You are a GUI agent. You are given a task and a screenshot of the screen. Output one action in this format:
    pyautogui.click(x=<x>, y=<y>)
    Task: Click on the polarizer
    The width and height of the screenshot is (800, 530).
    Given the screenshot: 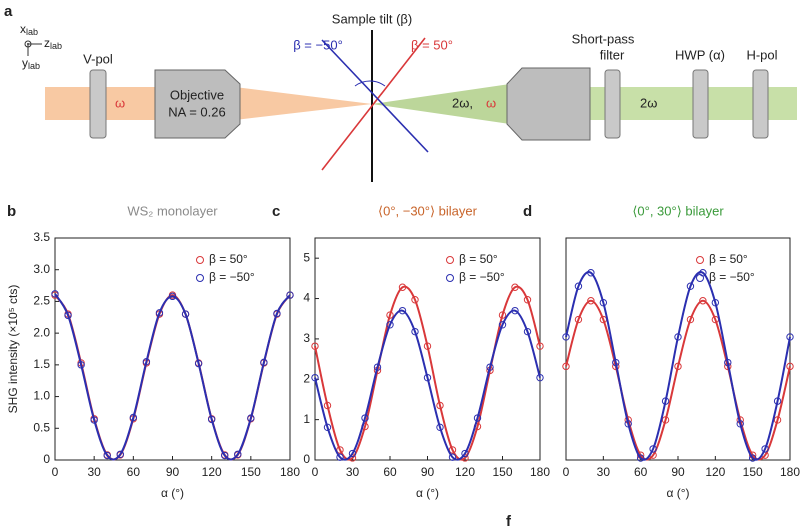 What is the action you would take?
    pyautogui.click(x=760, y=104)
    